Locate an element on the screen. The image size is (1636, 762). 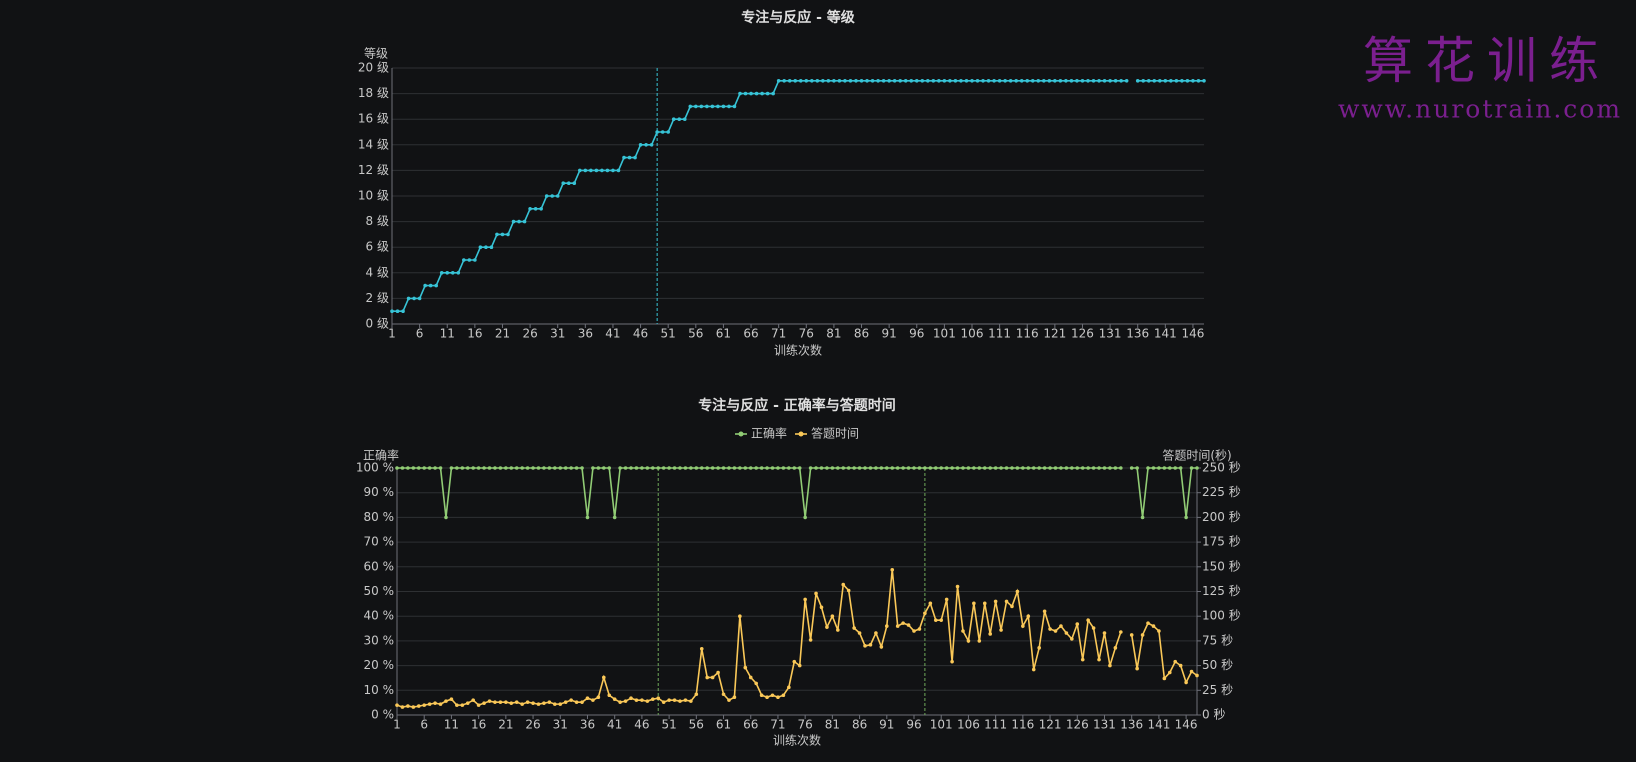
x-tick-label: 106 is located at coordinates (972, 334).